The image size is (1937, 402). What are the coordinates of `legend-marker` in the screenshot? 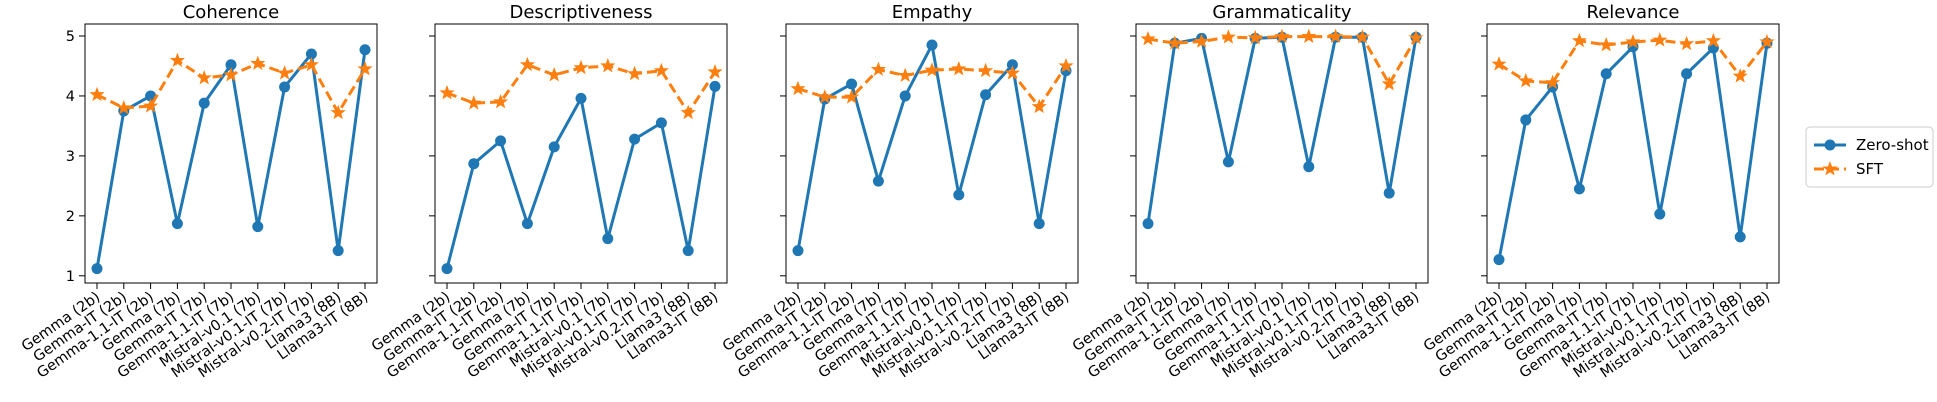 It's located at (1830, 145).